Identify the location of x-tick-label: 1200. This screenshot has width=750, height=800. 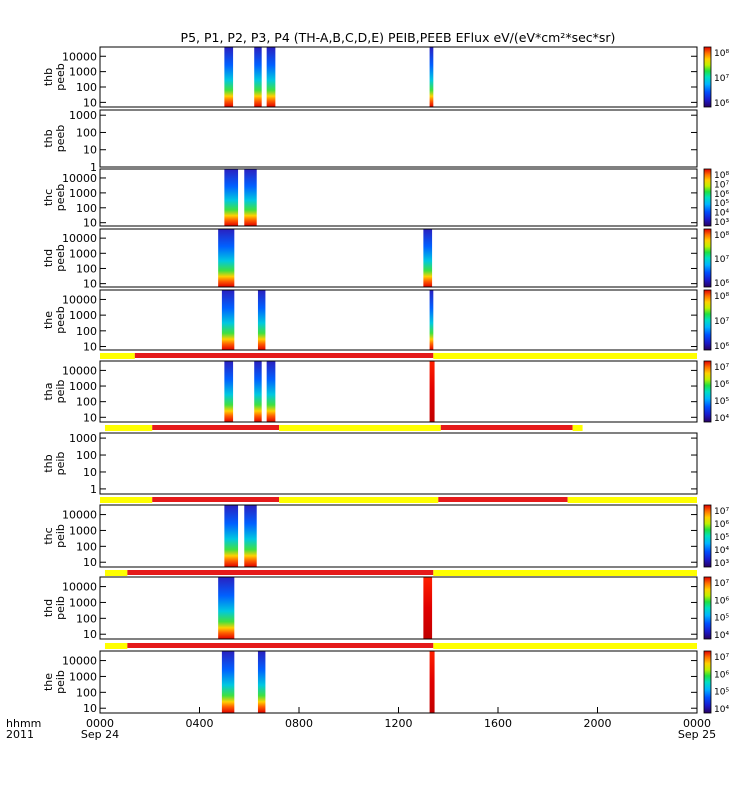
(399, 723).